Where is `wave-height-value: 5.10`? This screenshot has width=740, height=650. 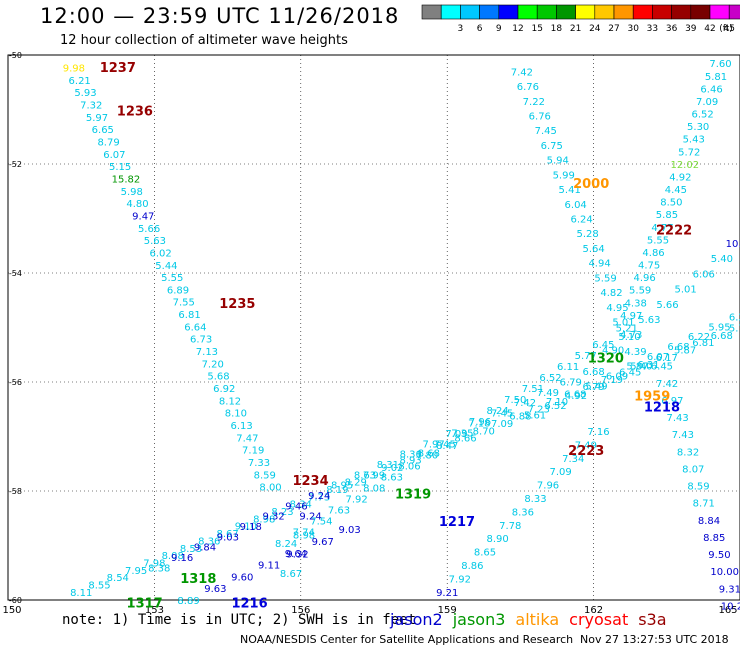 wave-height-value: 5.10 is located at coordinates (629, 337).